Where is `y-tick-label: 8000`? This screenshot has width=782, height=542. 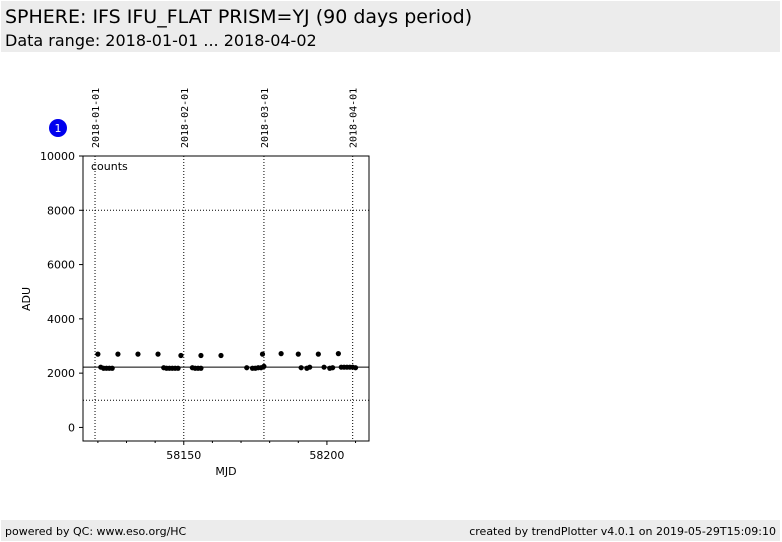
y-tick-label: 8000 is located at coordinates (61, 210).